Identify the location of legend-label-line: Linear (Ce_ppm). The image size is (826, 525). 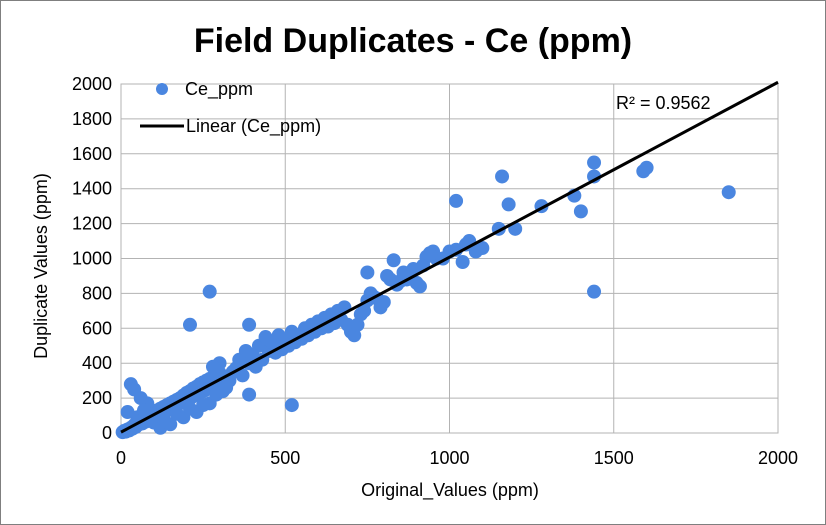
(253, 126).